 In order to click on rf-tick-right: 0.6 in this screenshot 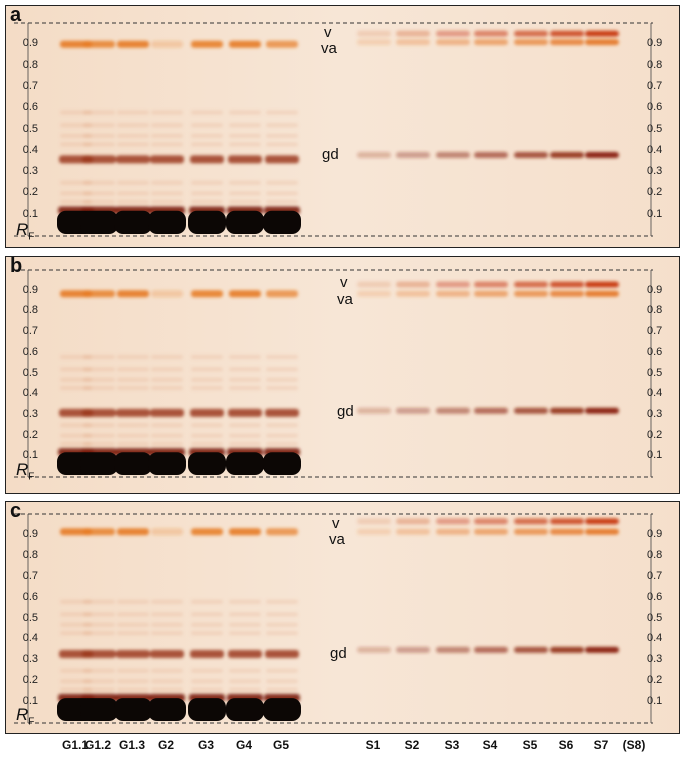, I will do `click(655, 107)`.